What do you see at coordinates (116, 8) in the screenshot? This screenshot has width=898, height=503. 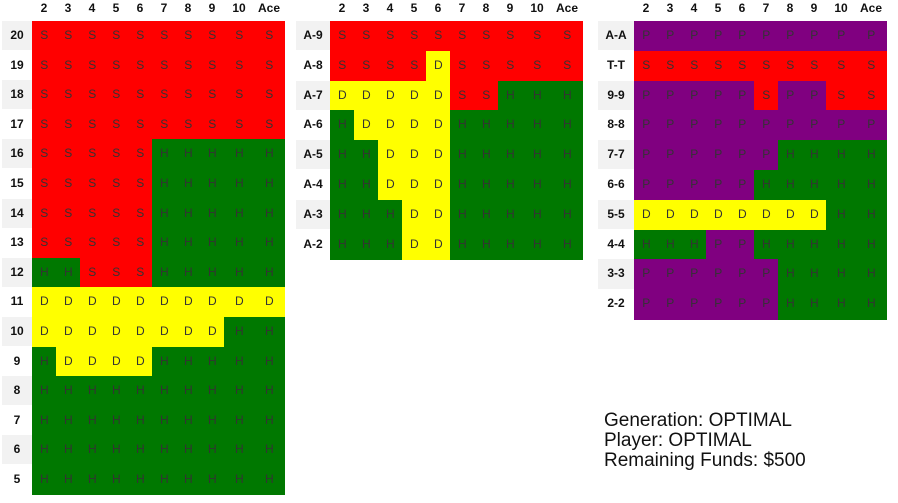 I see `column-header: 5` at bounding box center [116, 8].